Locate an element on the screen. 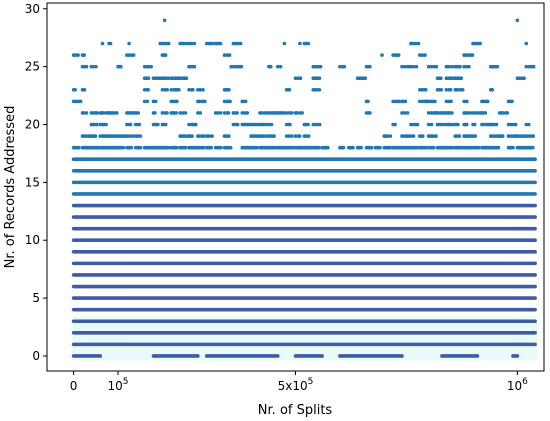  x-tick-label: 106 is located at coordinates (517, 385).